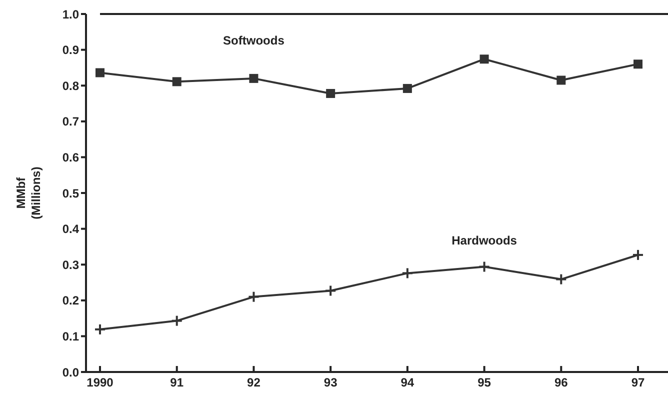 The height and width of the screenshot is (406, 668). What do you see at coordinates (71, 14) in the screenshot?
I see `y-tick-label: 1.0` at bounding box center [71, 14].